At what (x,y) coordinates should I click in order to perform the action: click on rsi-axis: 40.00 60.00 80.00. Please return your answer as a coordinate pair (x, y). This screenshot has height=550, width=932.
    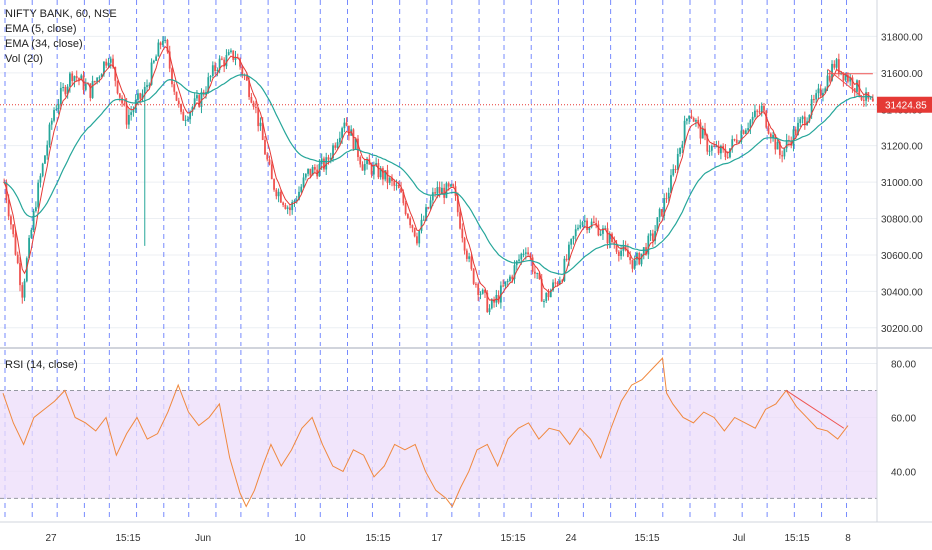
    Looking at the image, I should click on (903, 418).